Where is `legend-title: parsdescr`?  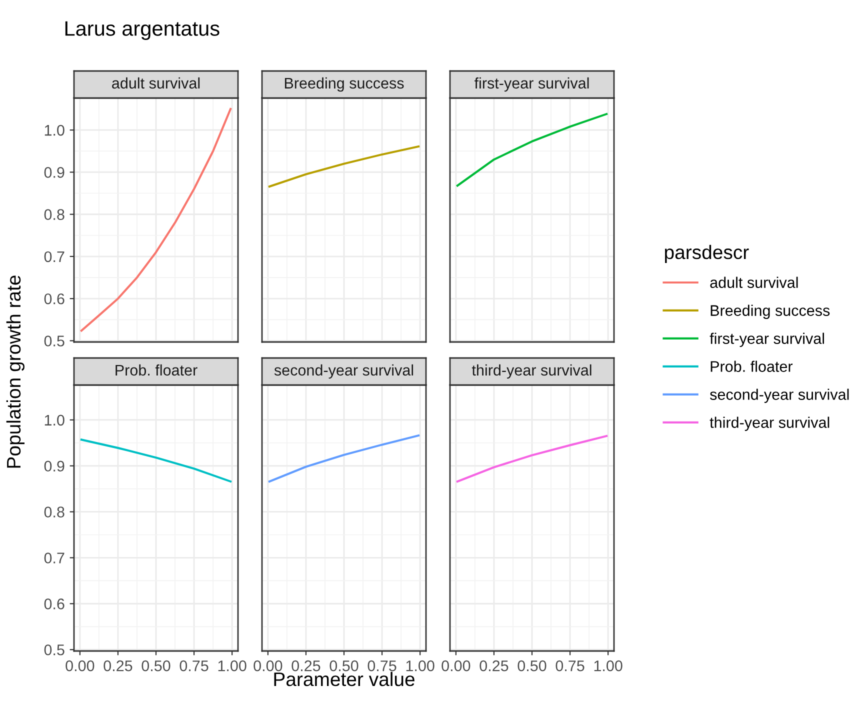
legend-title: parsdescr is located at coordinates (707, 254).